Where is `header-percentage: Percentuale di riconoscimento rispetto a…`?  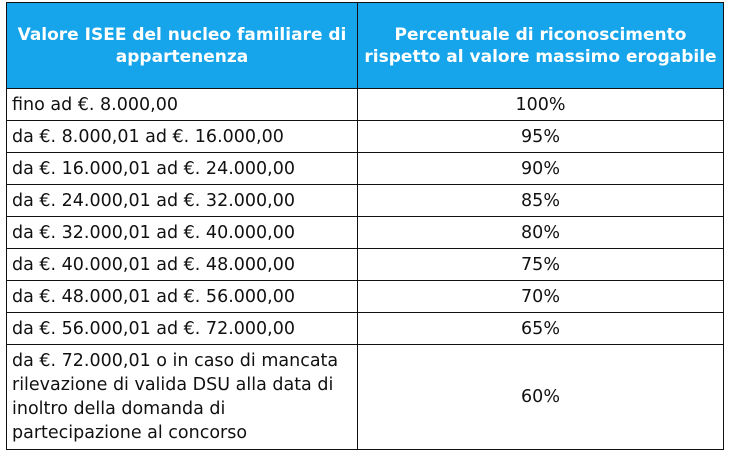 header-percentage: Percentuale di riconoscimento rispetto a… is located at coordinates (540, 45).